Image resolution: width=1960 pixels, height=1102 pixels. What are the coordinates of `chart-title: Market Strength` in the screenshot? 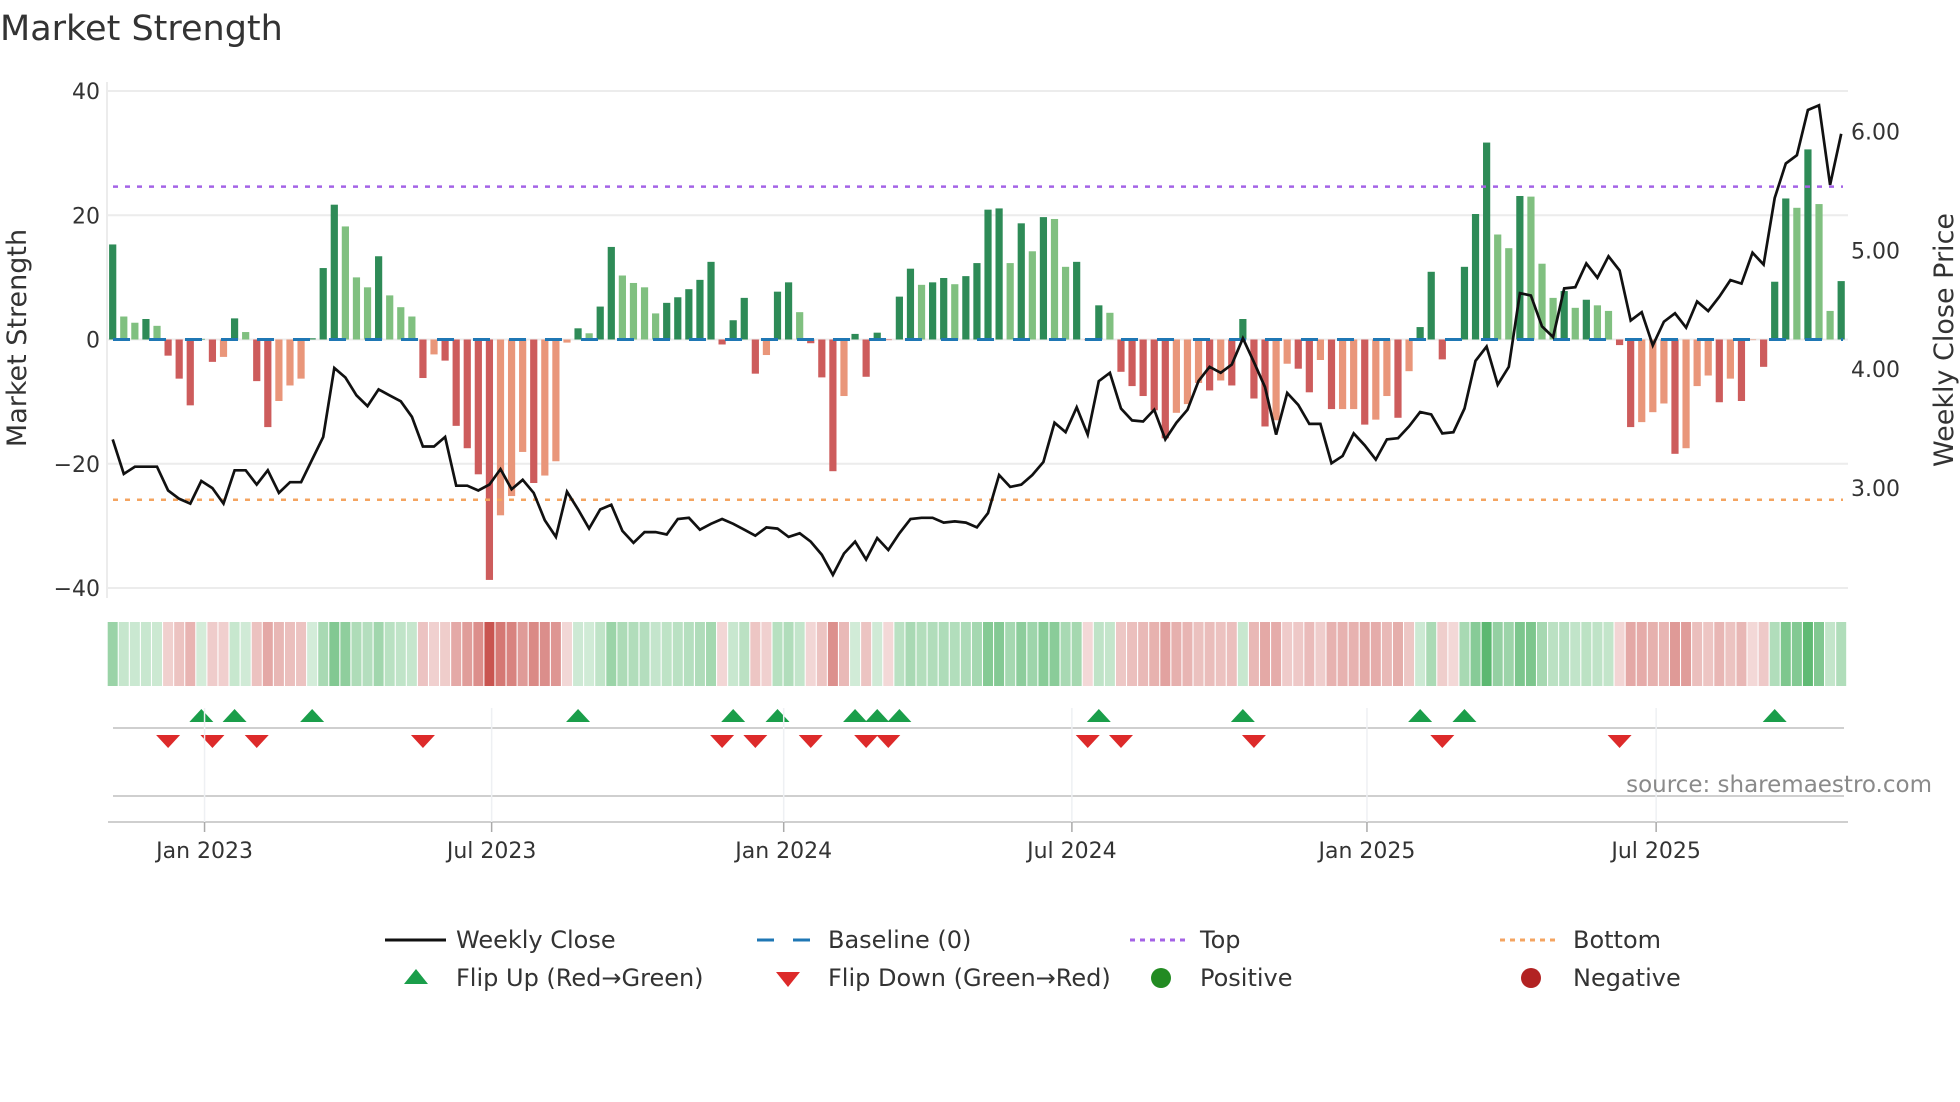 It's located at (141, 29).